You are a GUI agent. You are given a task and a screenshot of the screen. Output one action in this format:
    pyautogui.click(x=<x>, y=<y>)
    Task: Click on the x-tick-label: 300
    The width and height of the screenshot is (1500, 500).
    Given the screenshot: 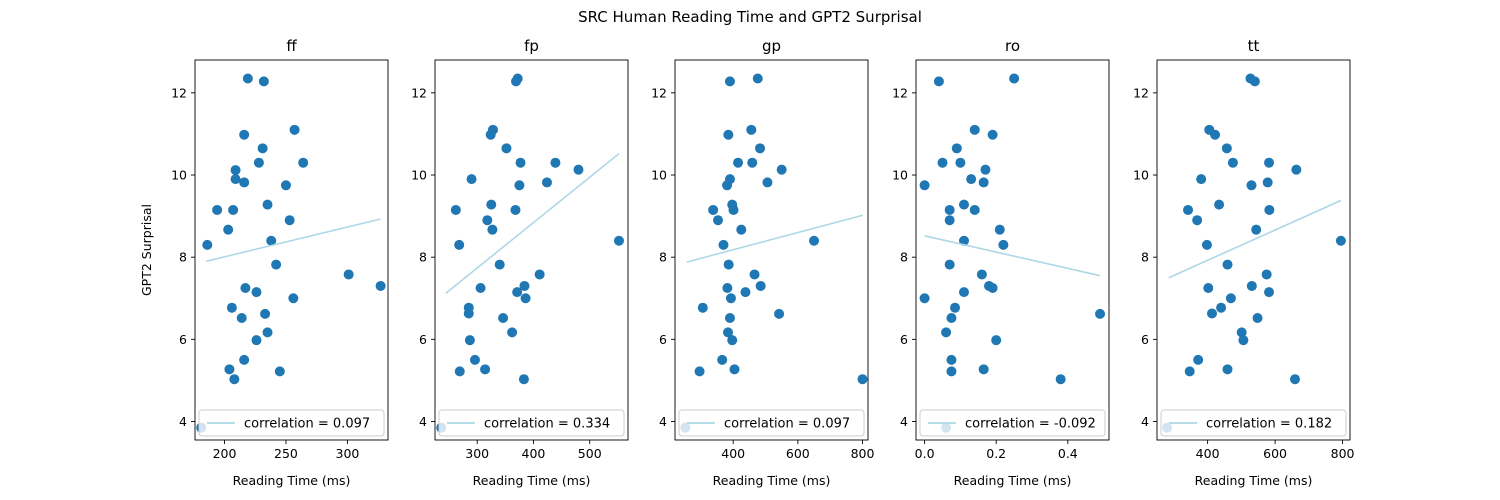 What is the action you would take?
    pyautogui.click(x=477, y=453)
    